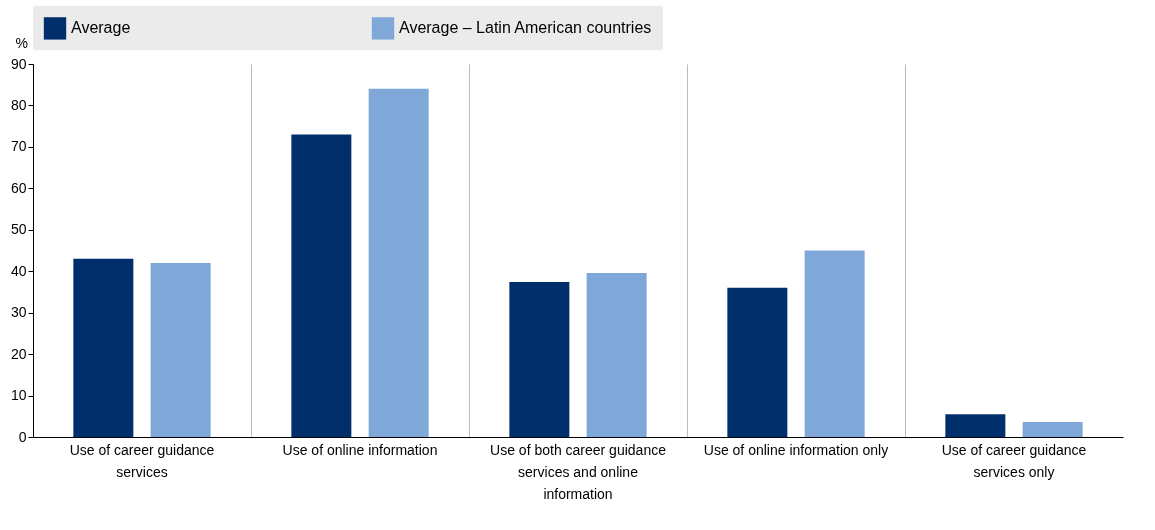  What do you see at coordinates (18, 187) in the screenshot?
I see `y-tick-label: 60` at bounding box center [18, 187].